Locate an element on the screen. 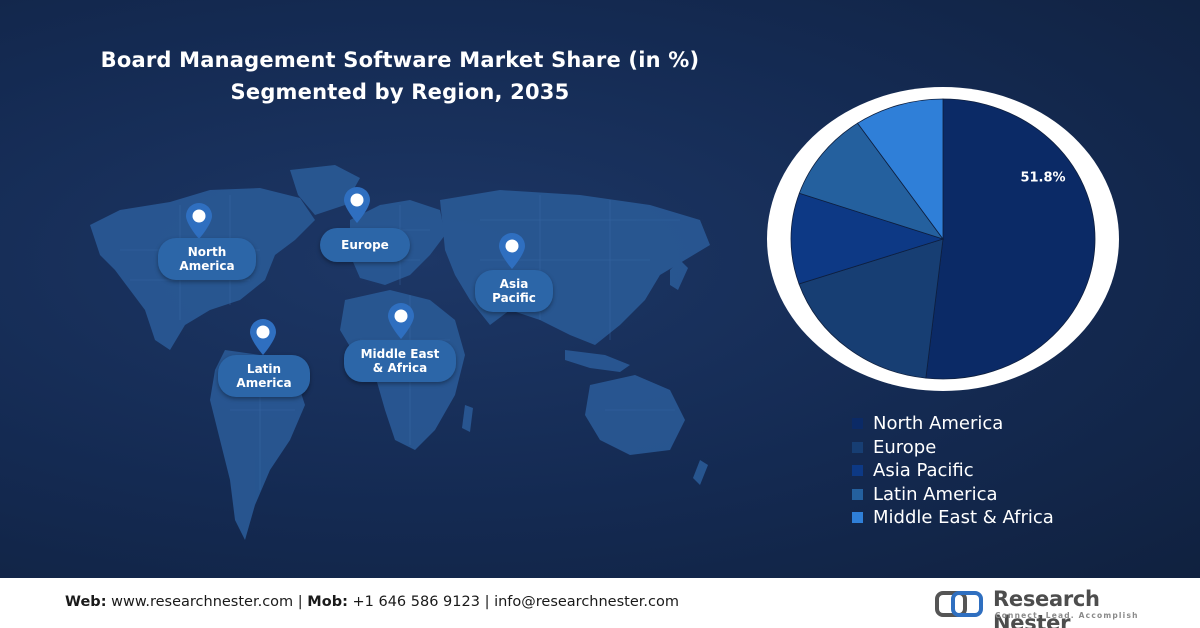  pie-slice-europe is located at coordinates (871, 308).